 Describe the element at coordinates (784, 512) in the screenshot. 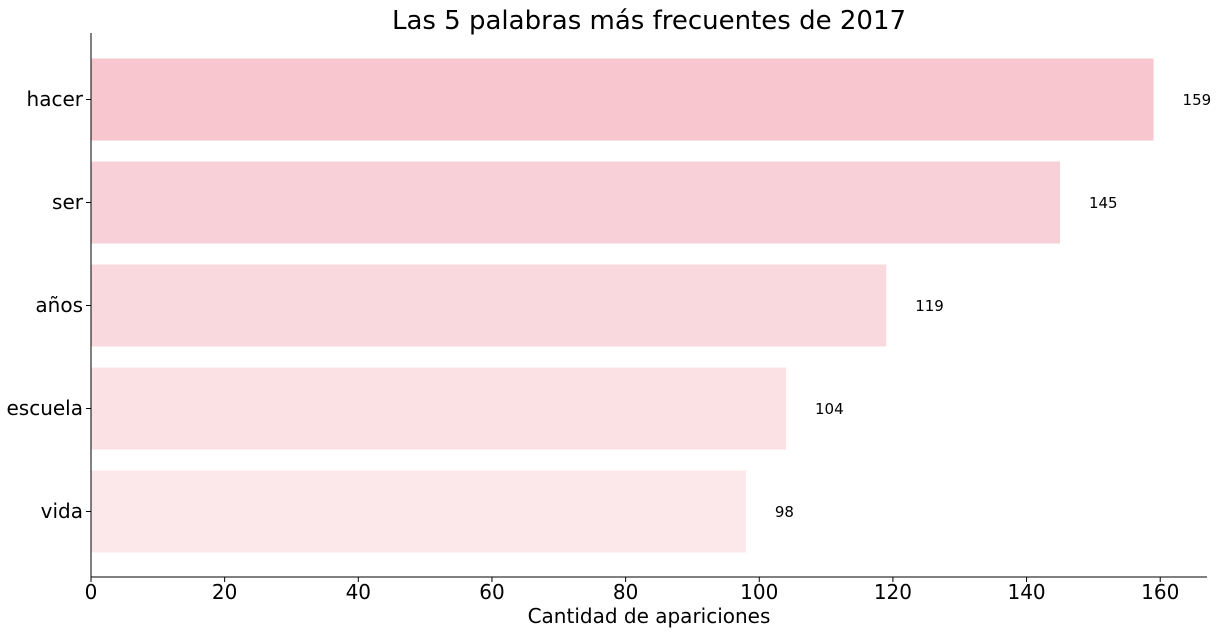

I see `bar-value-label: 98` at that location.